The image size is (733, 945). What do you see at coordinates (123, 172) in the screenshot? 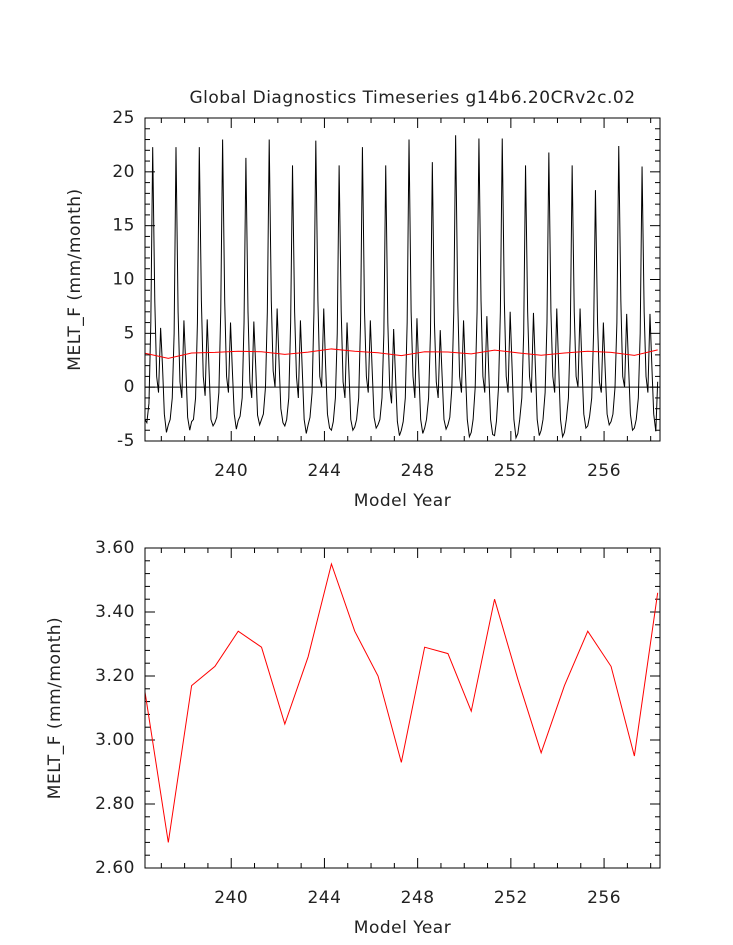
I see `y-tick-label: 20` at bounding box center [123, 172].